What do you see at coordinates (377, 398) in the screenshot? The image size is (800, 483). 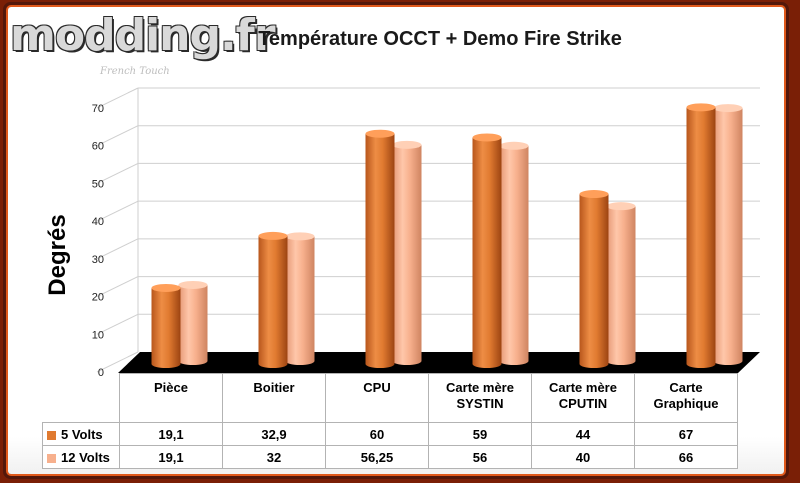 I see `category-label: CPU` at bounding box center [377, 398].